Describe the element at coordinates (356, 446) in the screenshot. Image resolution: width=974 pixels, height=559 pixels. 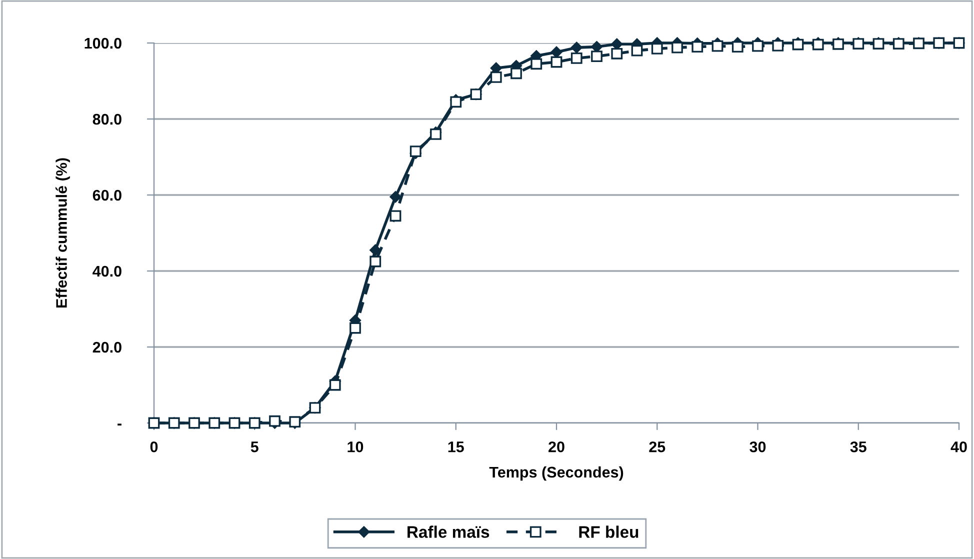
I see `x-tick-label: 10` at that location.